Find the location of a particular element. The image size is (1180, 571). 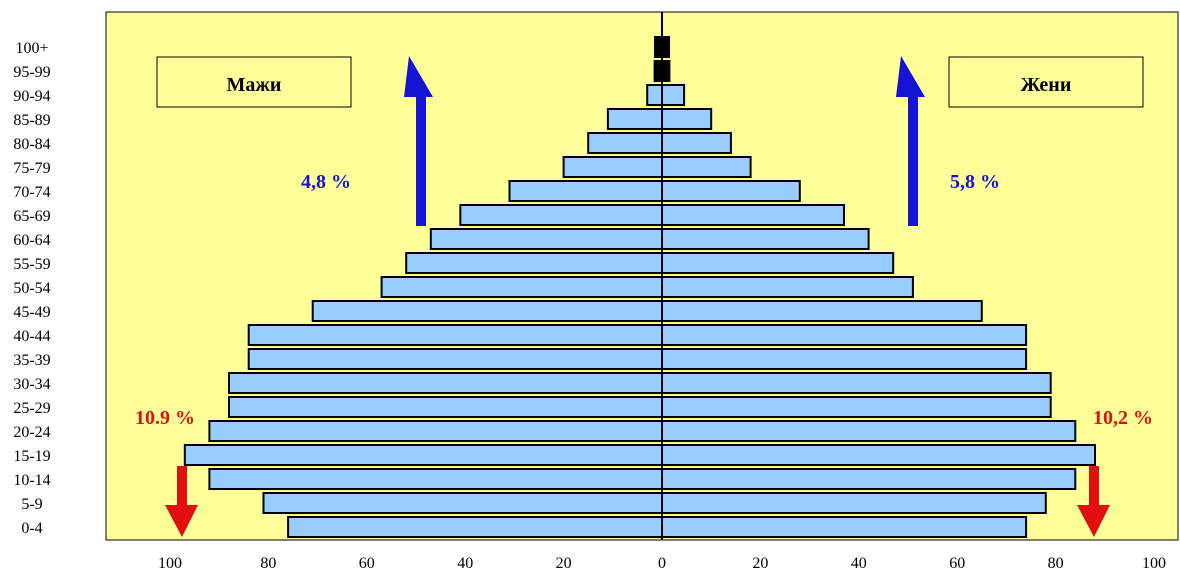

age-label-55-59: 55-59 is located at coordinates (31, 264).